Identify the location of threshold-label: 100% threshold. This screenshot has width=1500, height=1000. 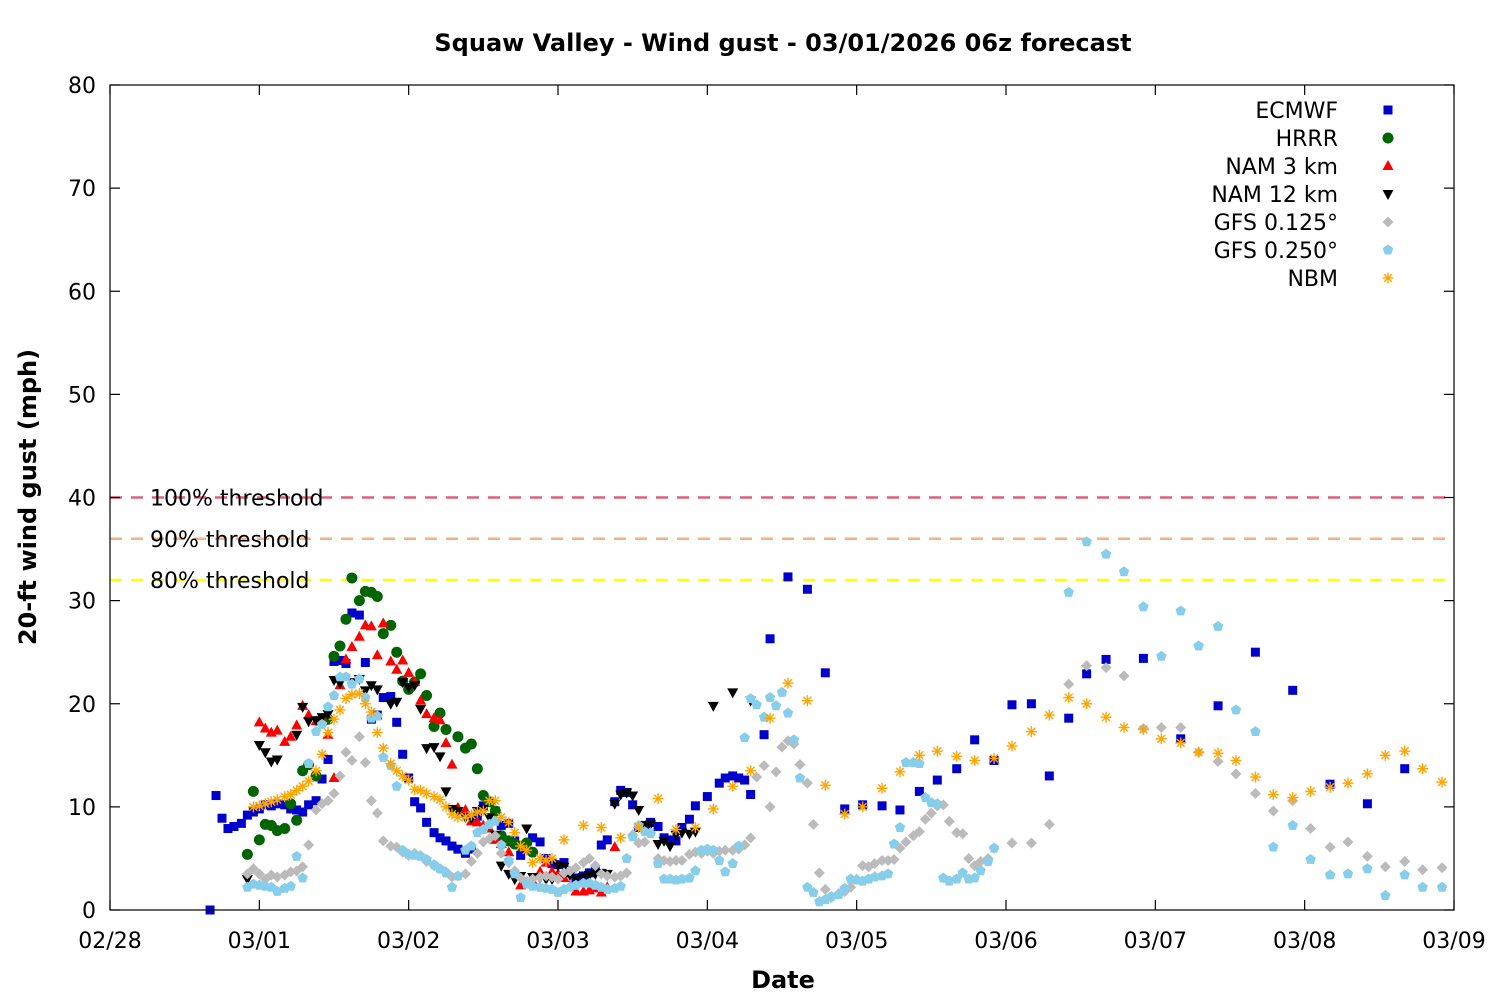
(237, 499).